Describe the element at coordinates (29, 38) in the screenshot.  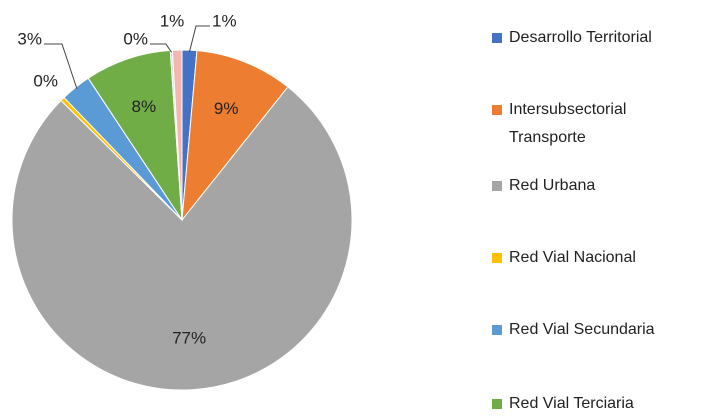
I see `data-label: 3%` at that location.